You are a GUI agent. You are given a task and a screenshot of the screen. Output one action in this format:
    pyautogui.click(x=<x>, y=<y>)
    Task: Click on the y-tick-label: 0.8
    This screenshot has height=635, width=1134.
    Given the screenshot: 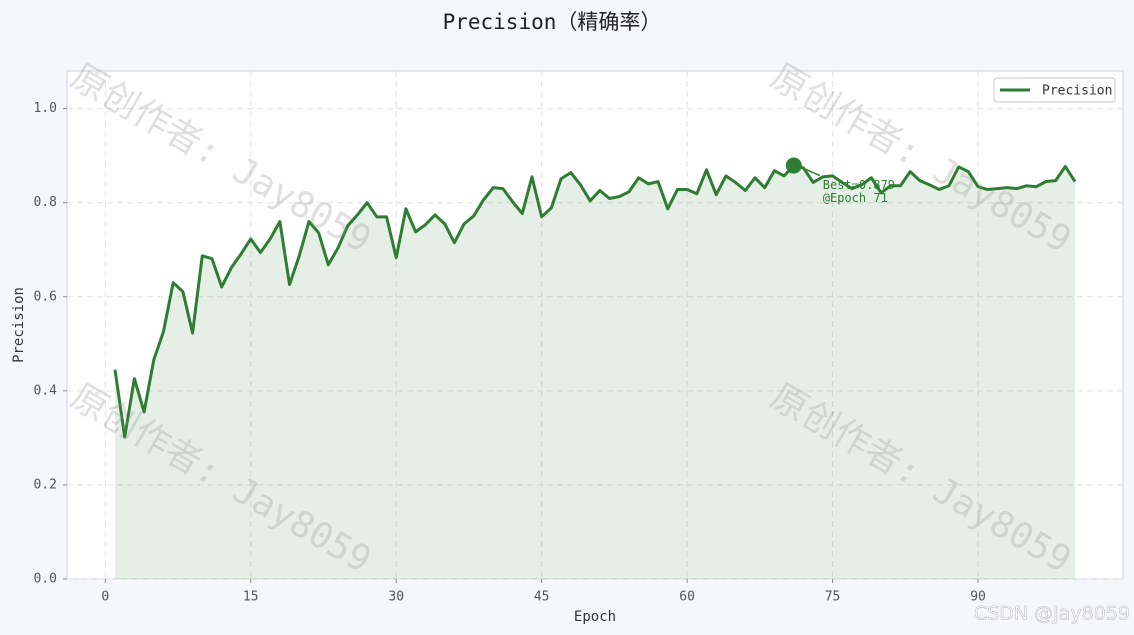 What is the action you would take?
    pyautogui.click(x=45, y=202)
    